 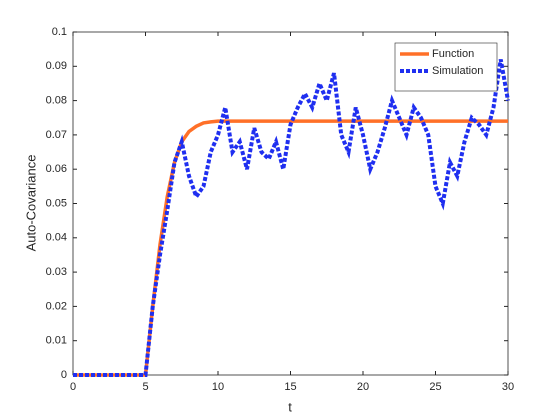 I want to click on y-tick-label: 0.1, so click(x=59, y=32).